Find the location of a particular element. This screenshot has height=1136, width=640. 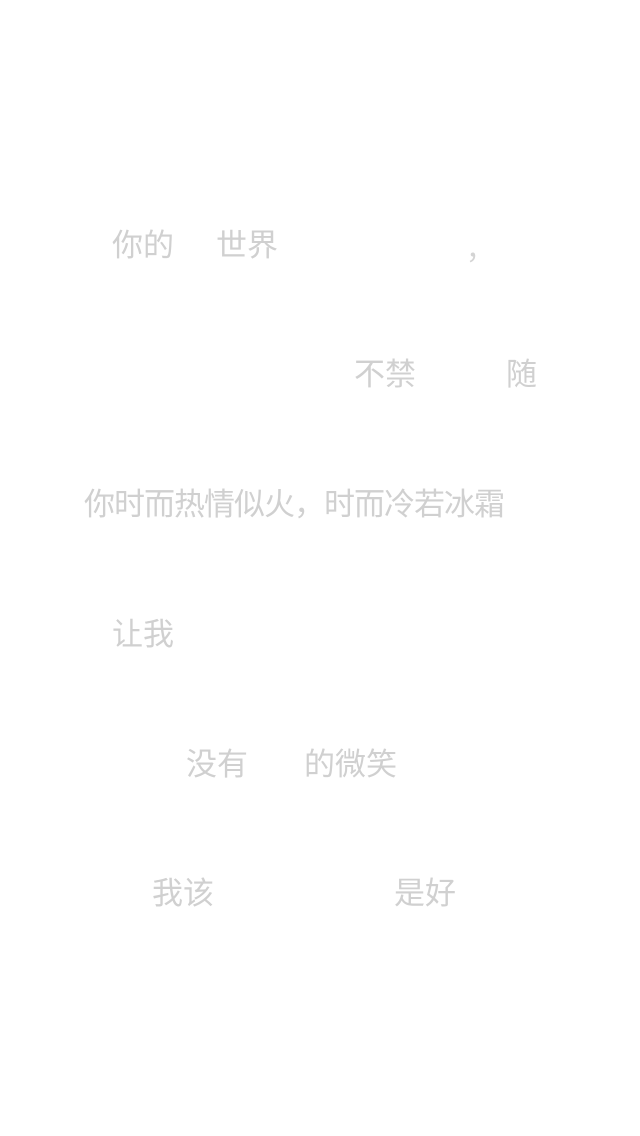

poem-line-4: 让我 is located at coordinates (143, 635).